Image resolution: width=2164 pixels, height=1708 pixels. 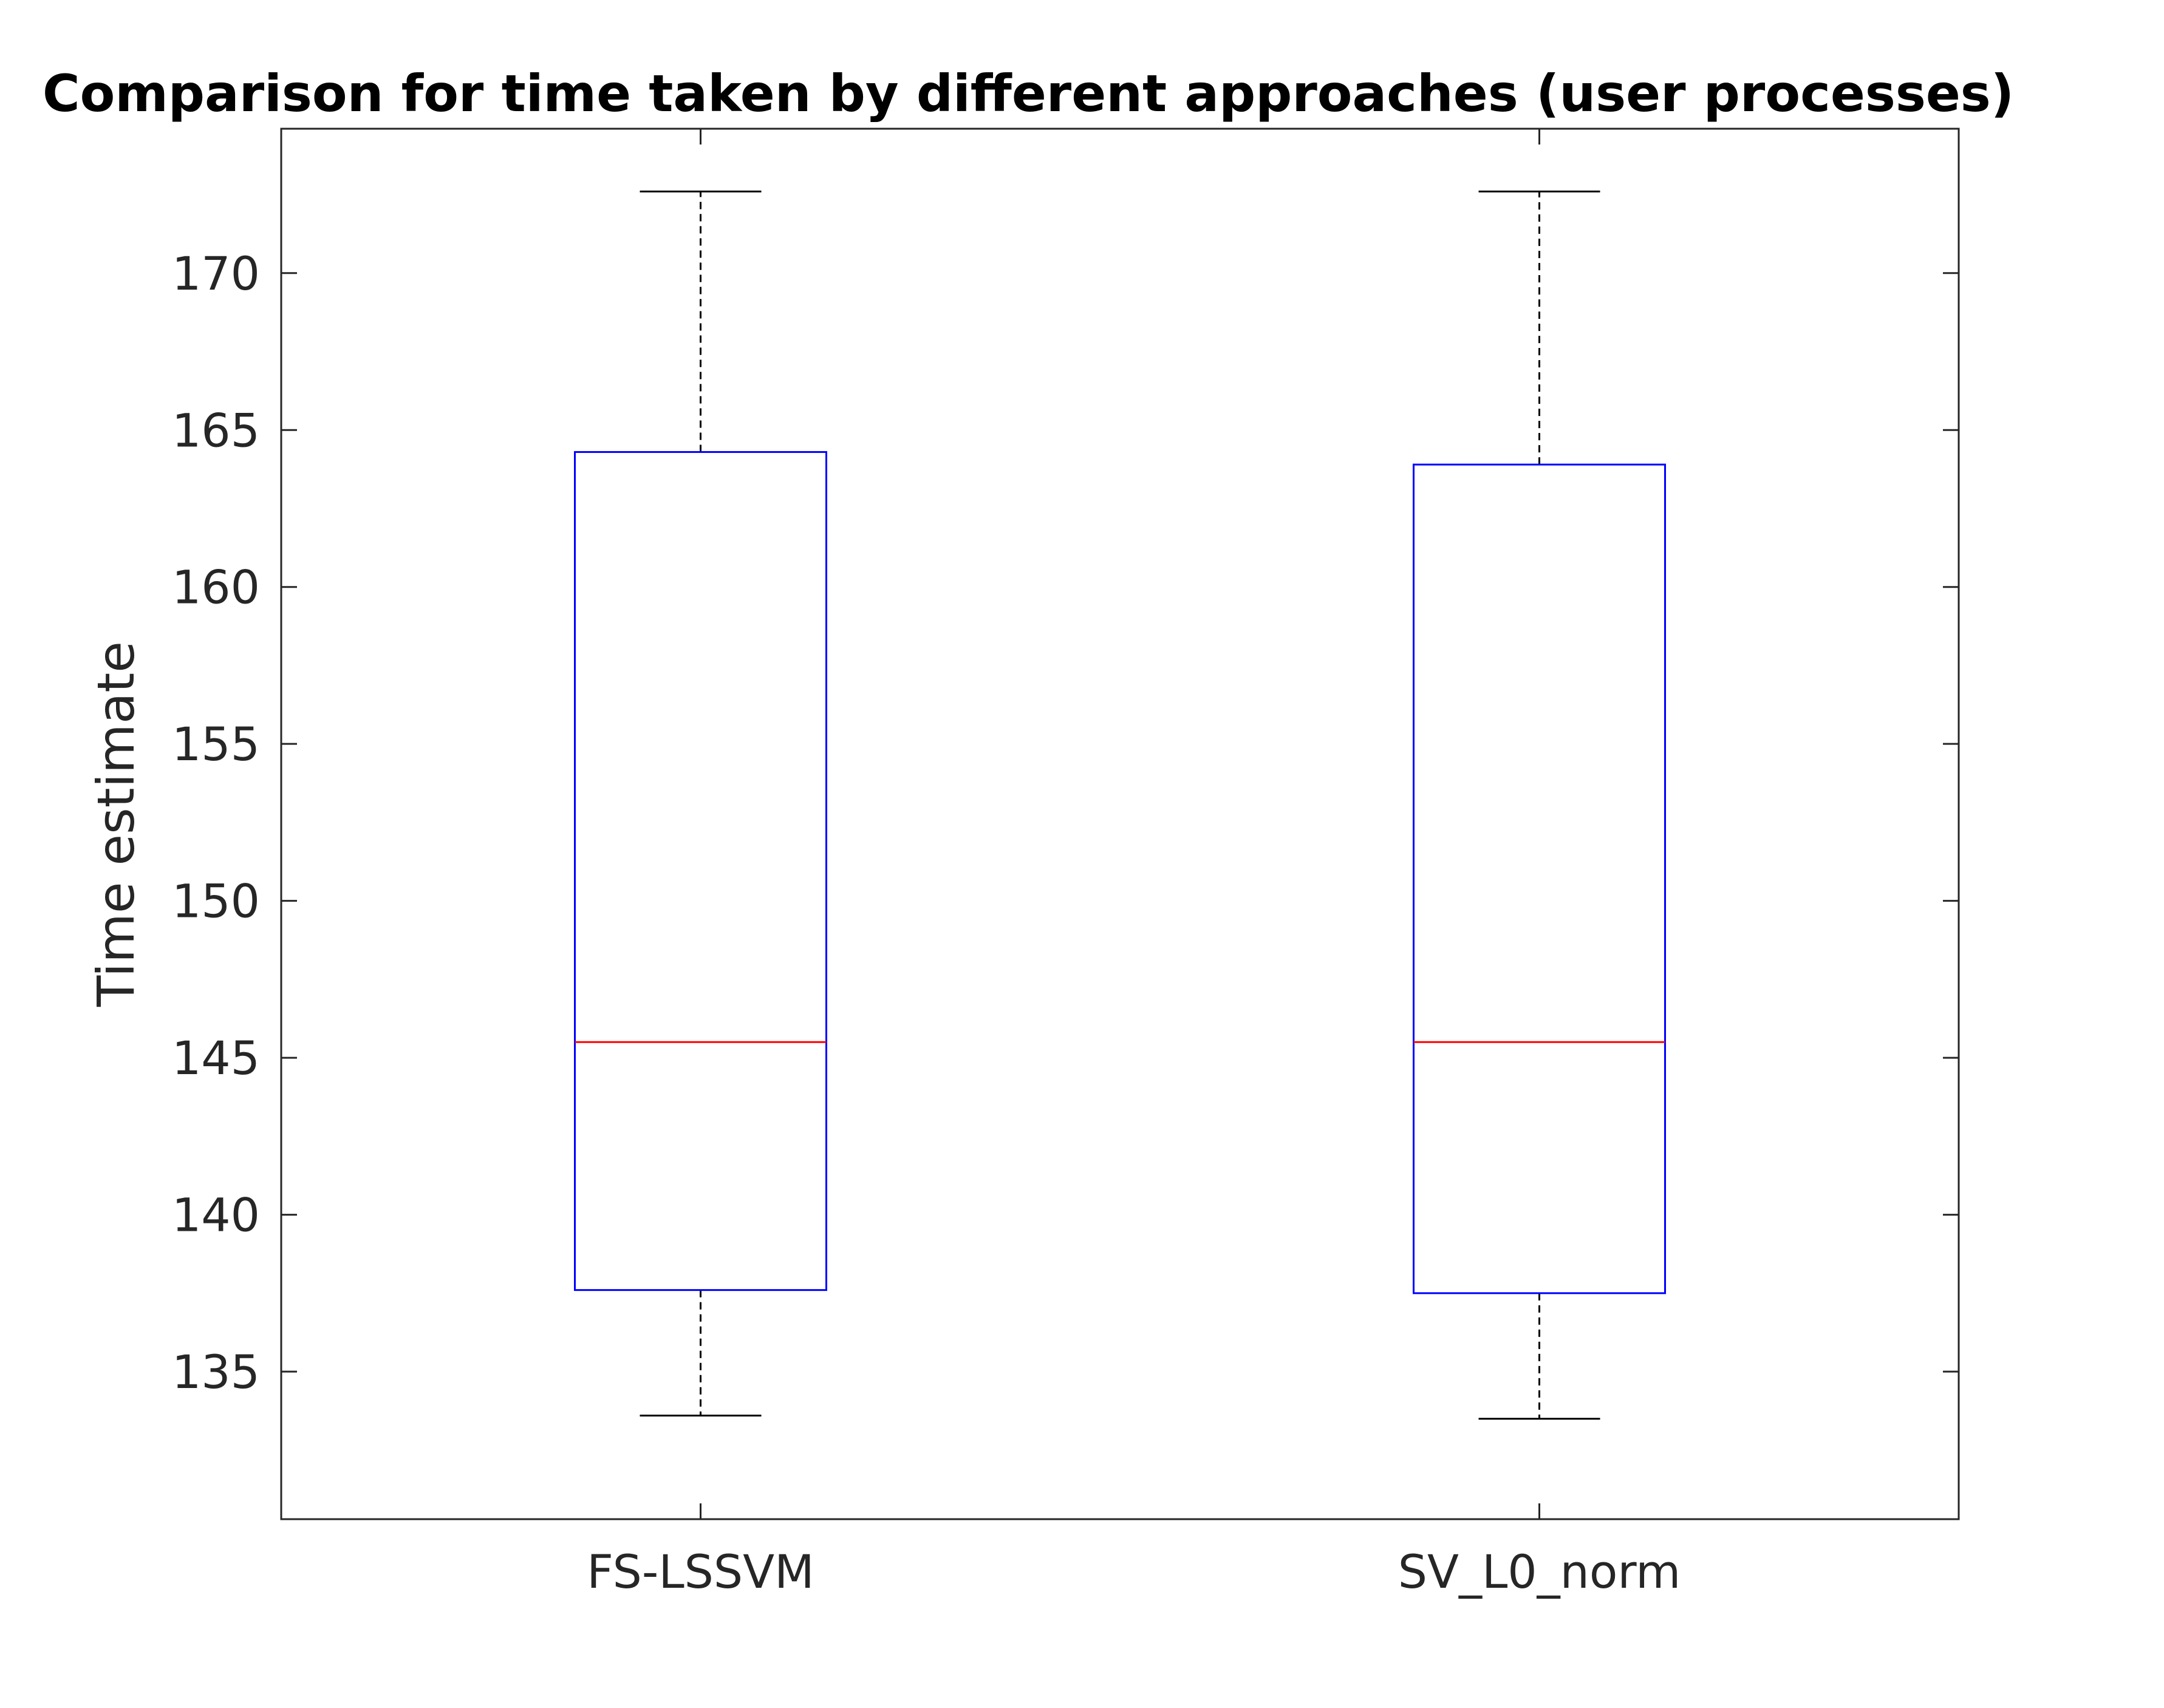 What do you see at coordinates (700, 1572) in the screenshot?
I see `x-tick-label: FS-LSSVM` at bounding box center [700, 1572].